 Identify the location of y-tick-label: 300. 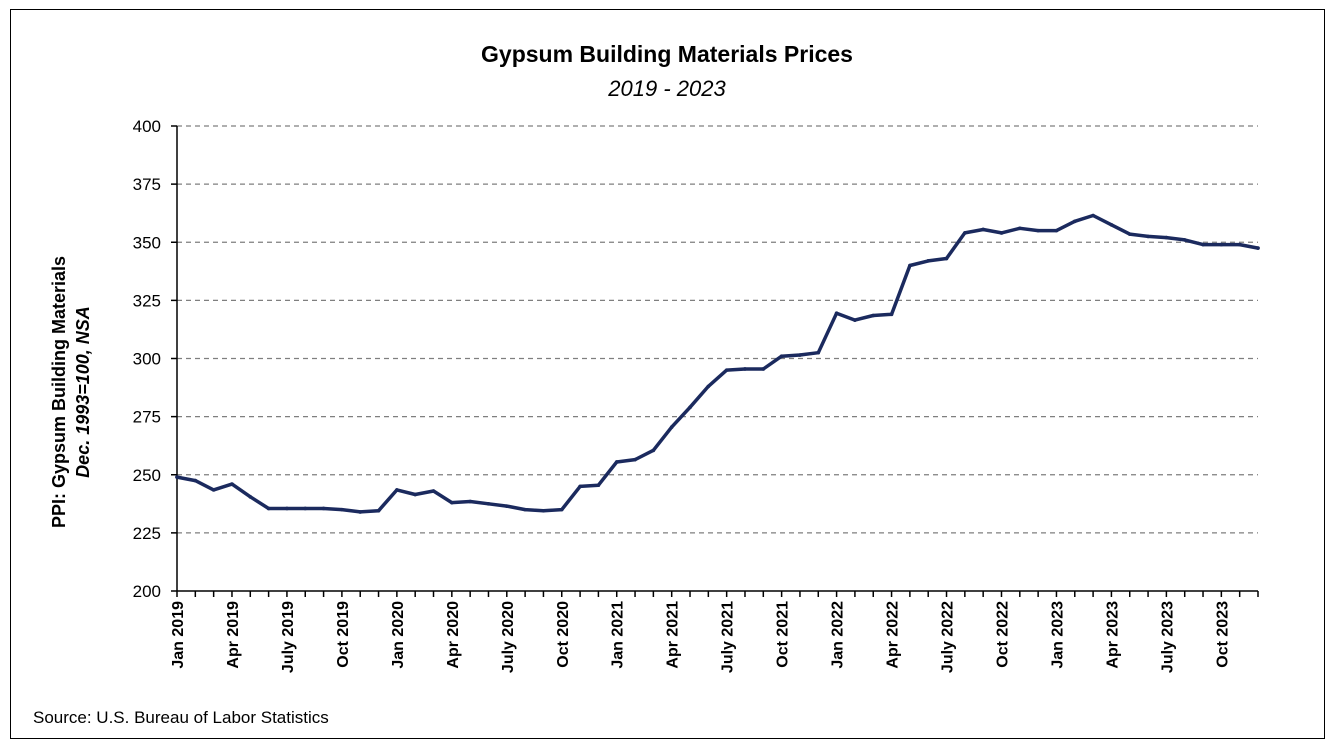
(147, 359).